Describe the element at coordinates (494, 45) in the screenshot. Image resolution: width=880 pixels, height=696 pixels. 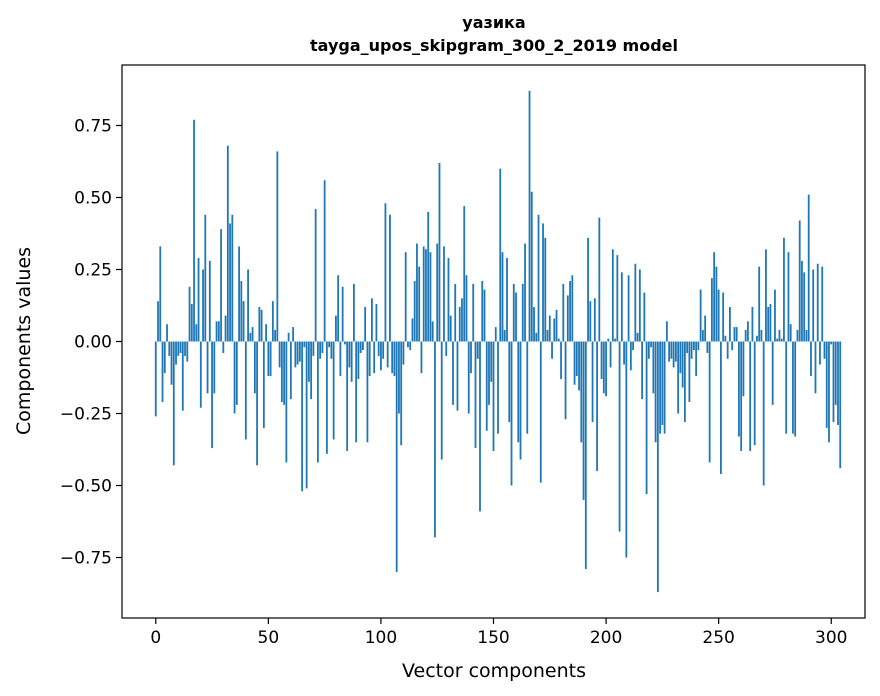
I see `chart-subtitle: tayga_upos_skipgram_300_2_2019 model` at that location.